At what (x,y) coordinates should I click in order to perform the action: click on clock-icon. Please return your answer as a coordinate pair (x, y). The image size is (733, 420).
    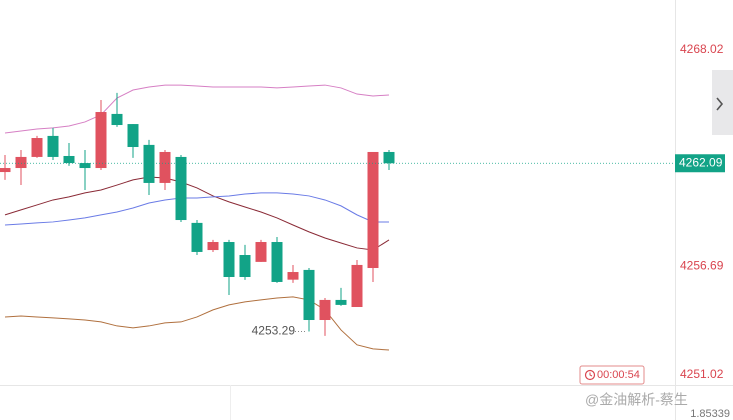
    Looking at the image, I should click on (590, 375).